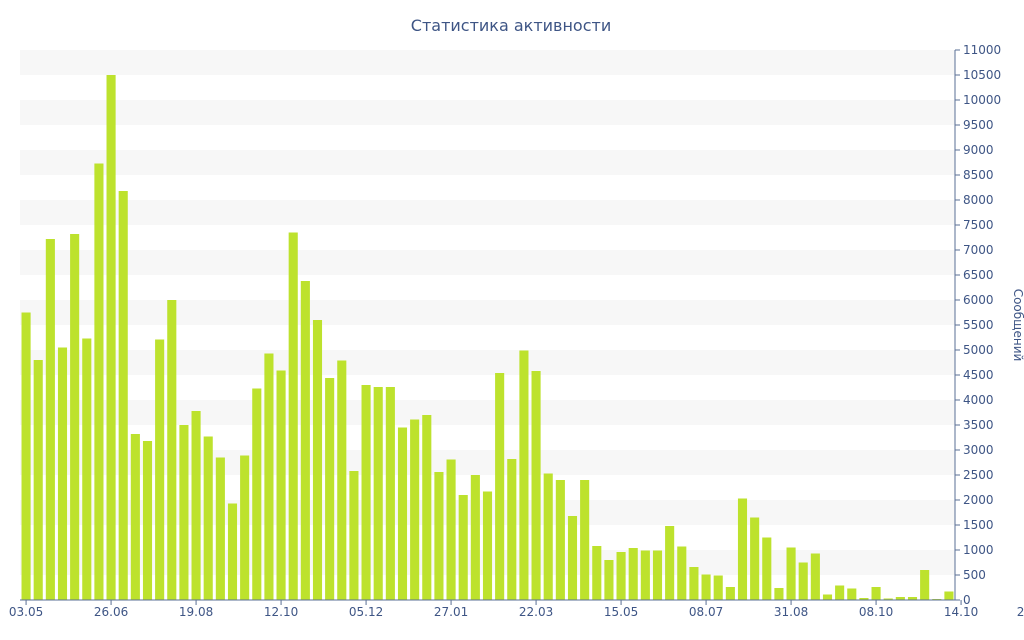 Image resolution: width=1024 pixels, height=640 pixels. What do you see at coordinates (978, 450) in the screenshot?
I see `y-tick-label: 3000` at bounding box center [978, 450].